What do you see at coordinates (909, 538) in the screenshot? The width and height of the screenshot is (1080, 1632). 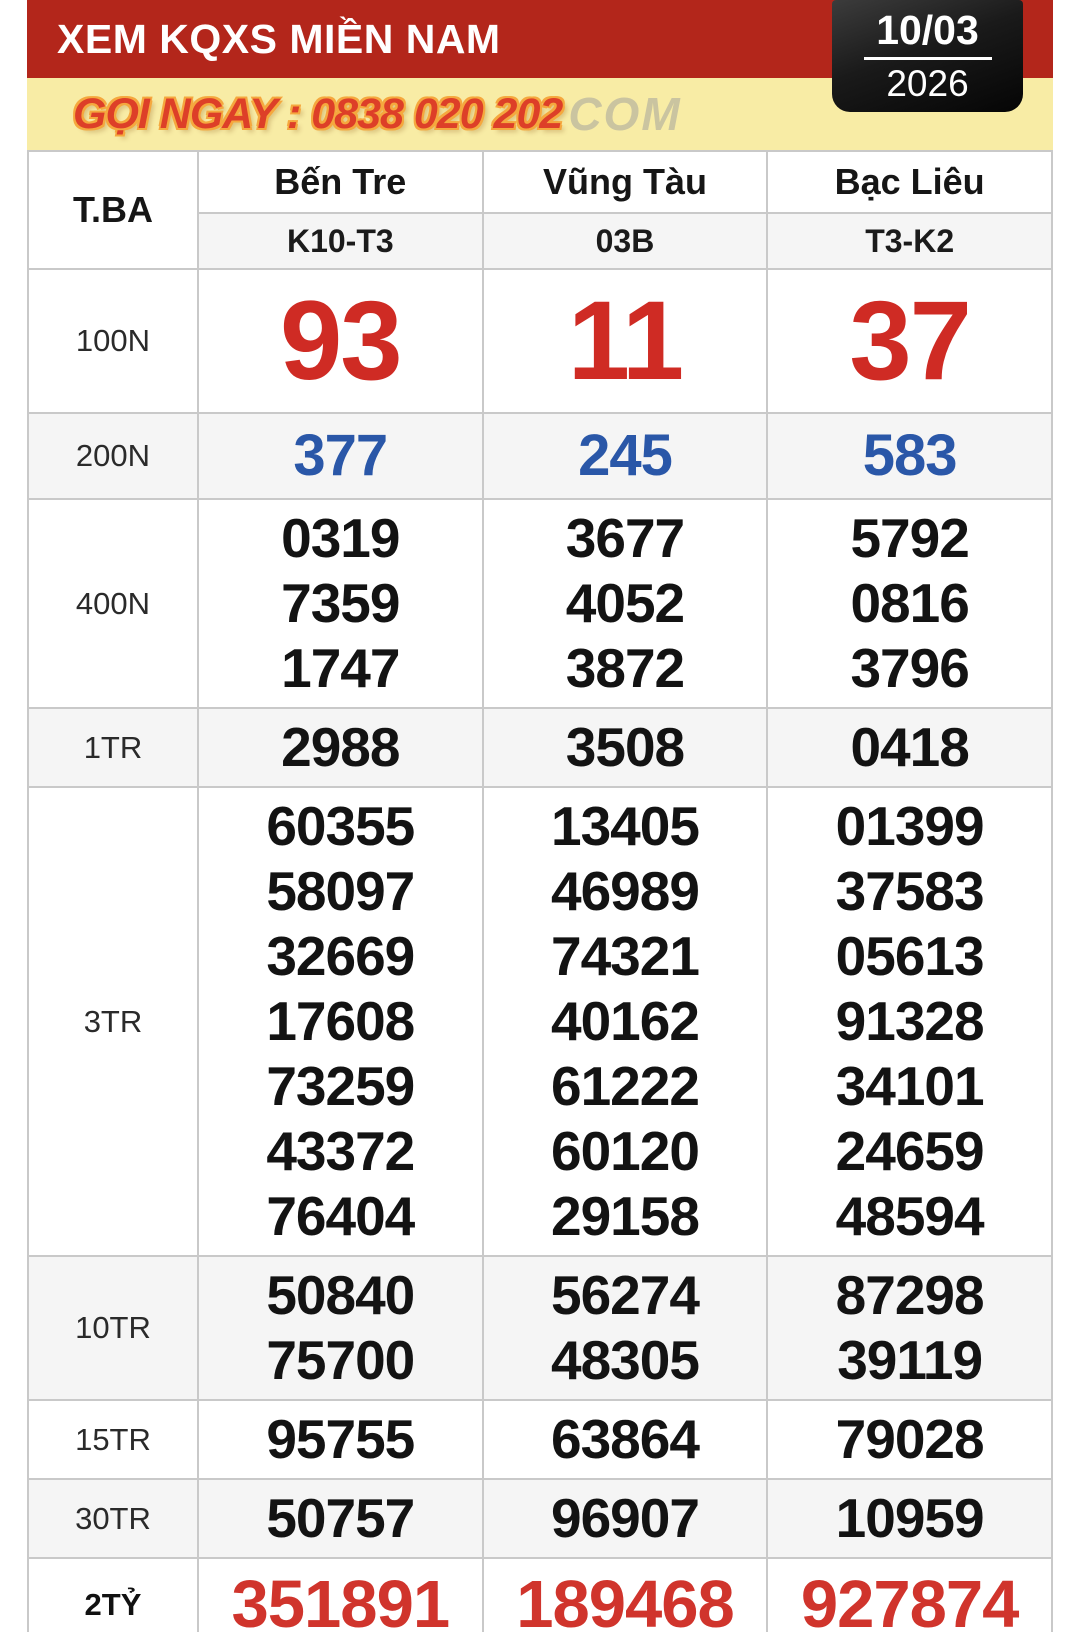 I see `prize-number: 5792` at bounding box center [909, 538].